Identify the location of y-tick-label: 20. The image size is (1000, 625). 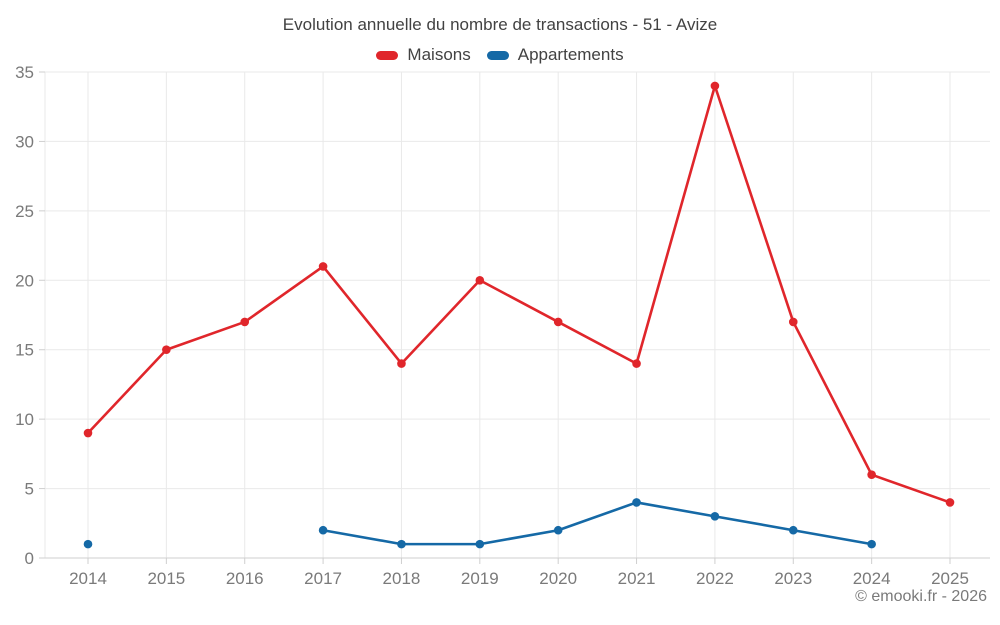
(24, 280).